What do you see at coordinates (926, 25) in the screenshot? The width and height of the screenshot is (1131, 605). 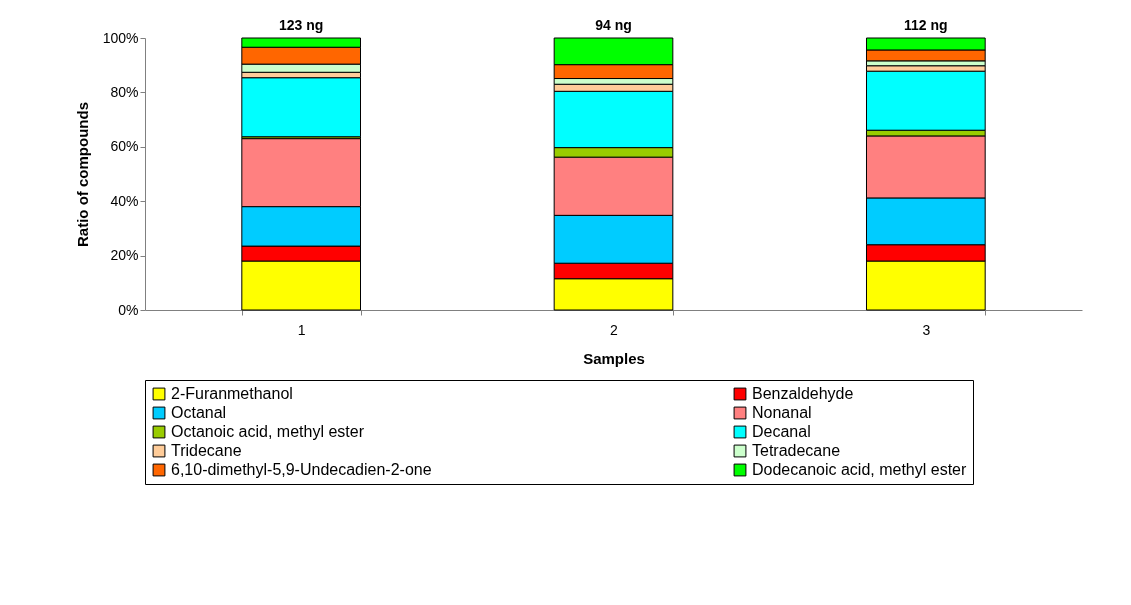 I see `annotation: 112 ng` at bounding box center [926, 25].